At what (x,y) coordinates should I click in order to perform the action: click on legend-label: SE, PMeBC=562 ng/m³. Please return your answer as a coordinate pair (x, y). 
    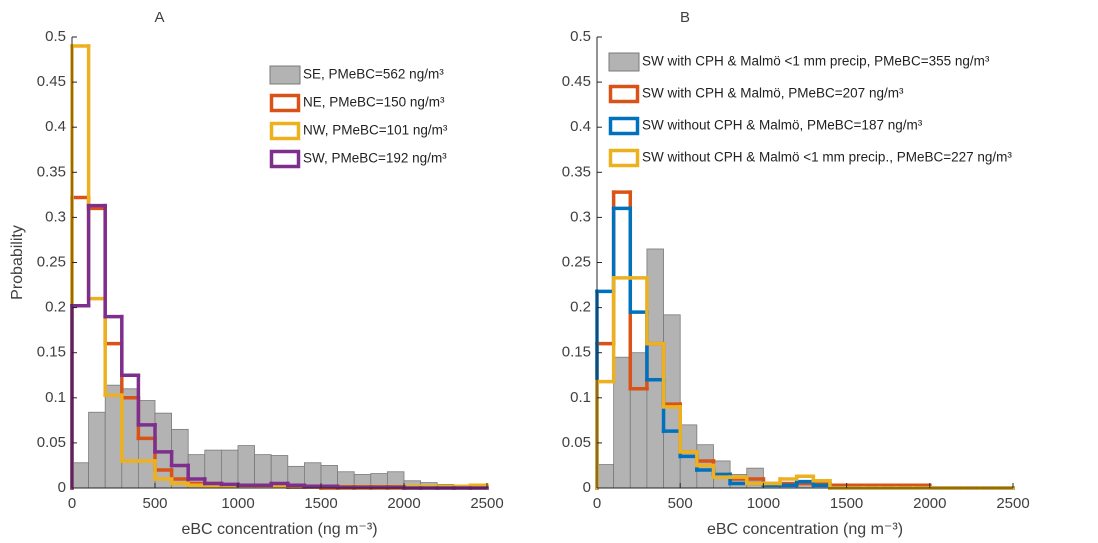
    Looking at the image, I should click on (373, 74).